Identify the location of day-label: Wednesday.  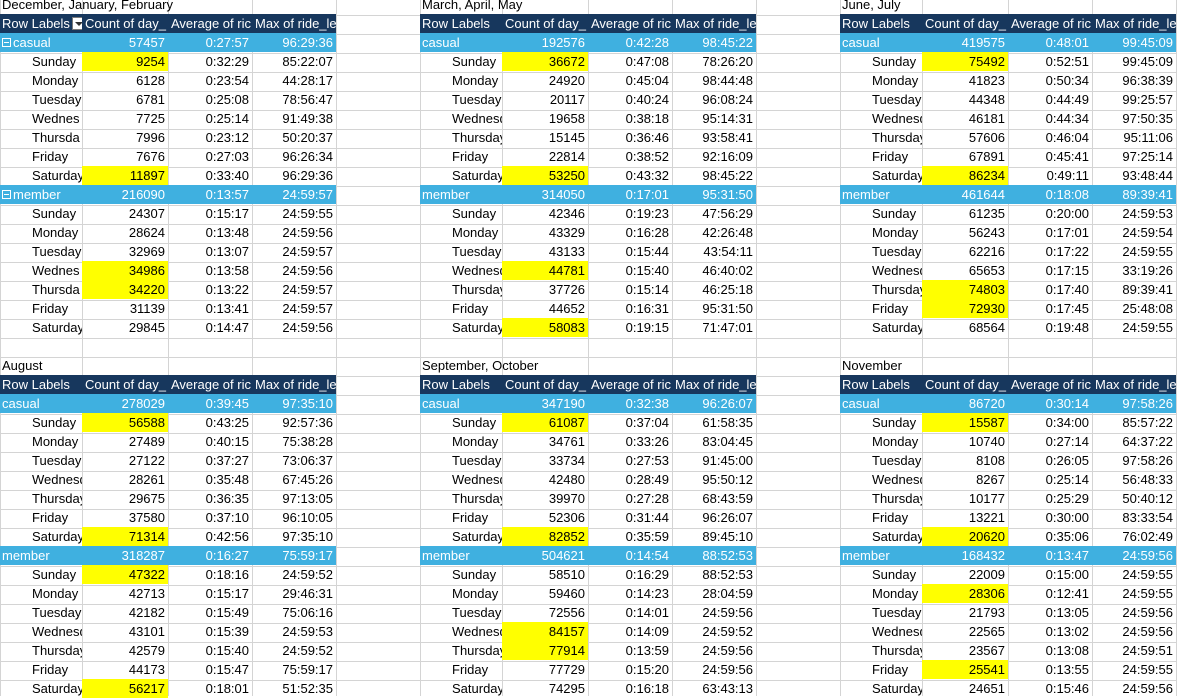
(57, 631).